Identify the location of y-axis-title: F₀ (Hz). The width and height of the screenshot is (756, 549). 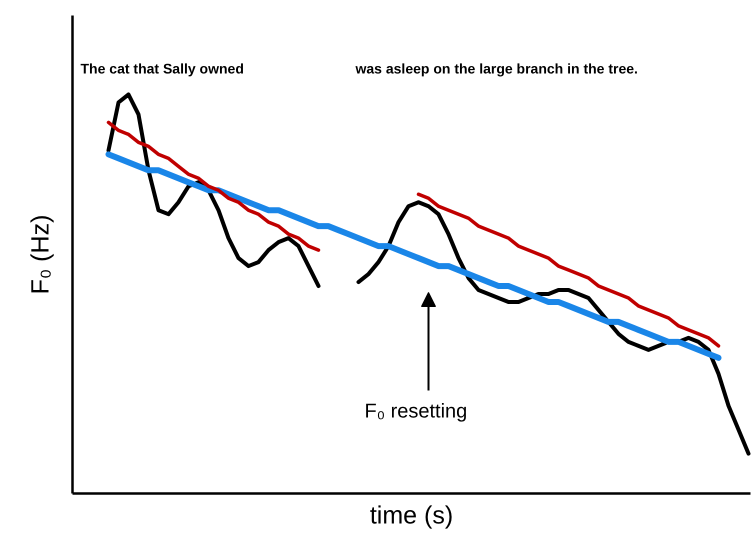
(40, 254).